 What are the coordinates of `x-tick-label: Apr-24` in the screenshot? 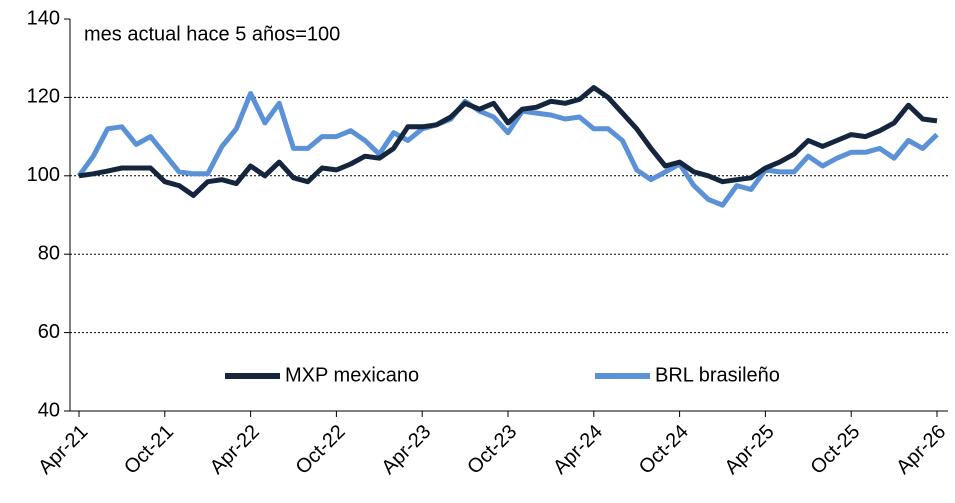 It's located at (578, 450).